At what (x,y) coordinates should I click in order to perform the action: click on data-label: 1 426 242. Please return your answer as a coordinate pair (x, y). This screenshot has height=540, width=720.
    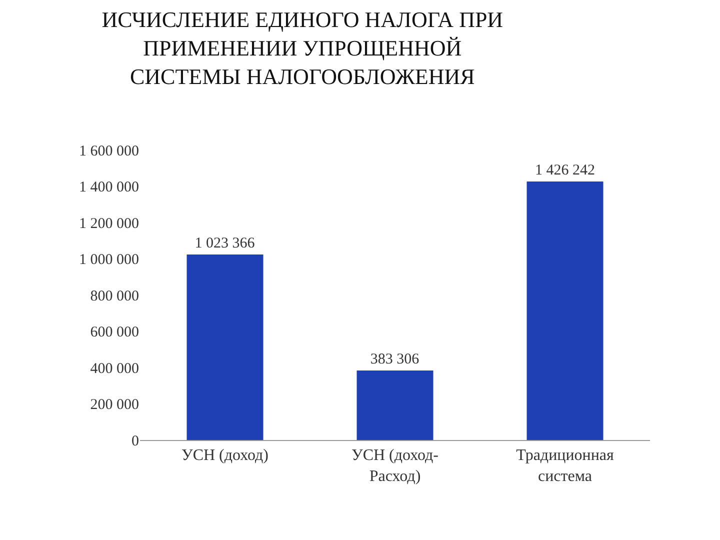
    Looking at the image, I should click on (565, 170).